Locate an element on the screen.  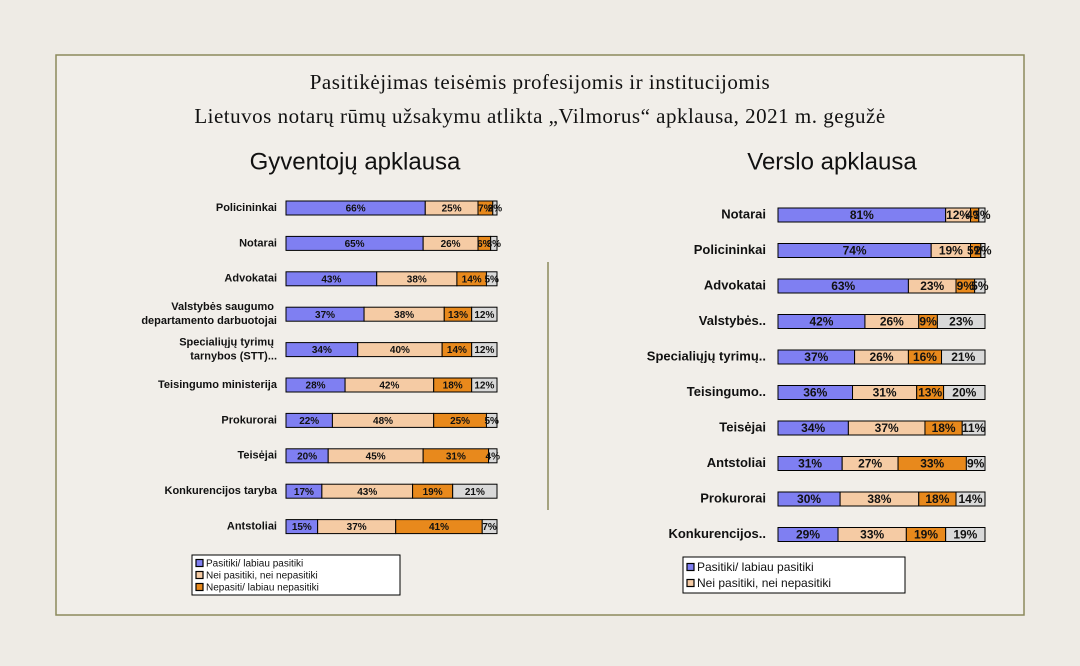
data-label: 66% is located at coordinates (356, 209).